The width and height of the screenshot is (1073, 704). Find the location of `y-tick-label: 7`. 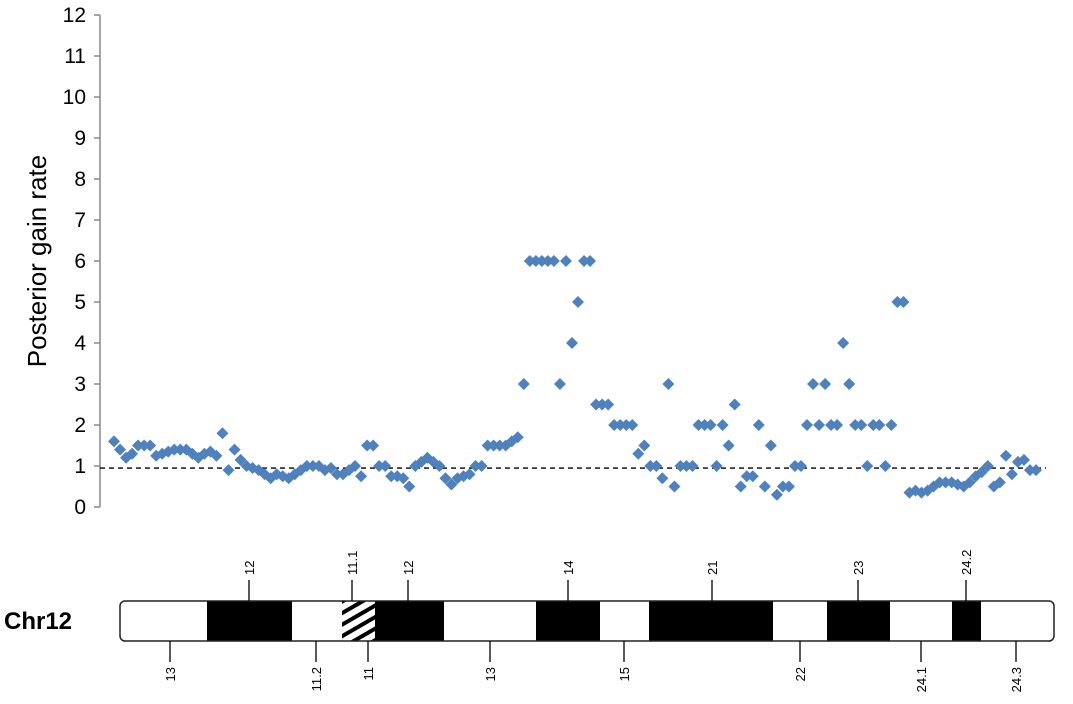

y-tick-label: 7 is located at coordinates (80, 220).